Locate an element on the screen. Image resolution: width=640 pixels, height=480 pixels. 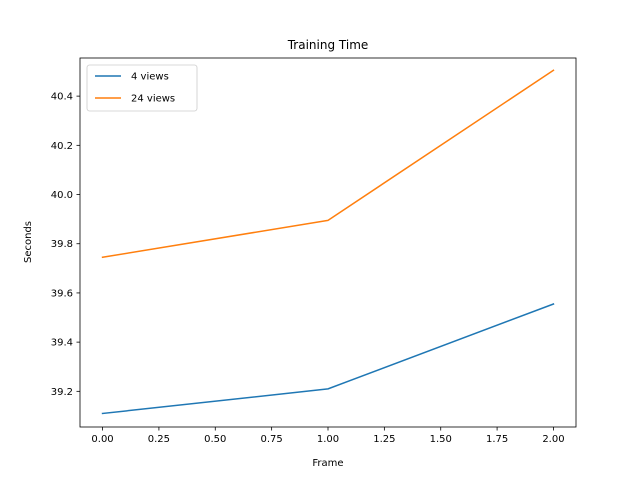
legend-label-0: 4 views is located at coordinates (150, 77).